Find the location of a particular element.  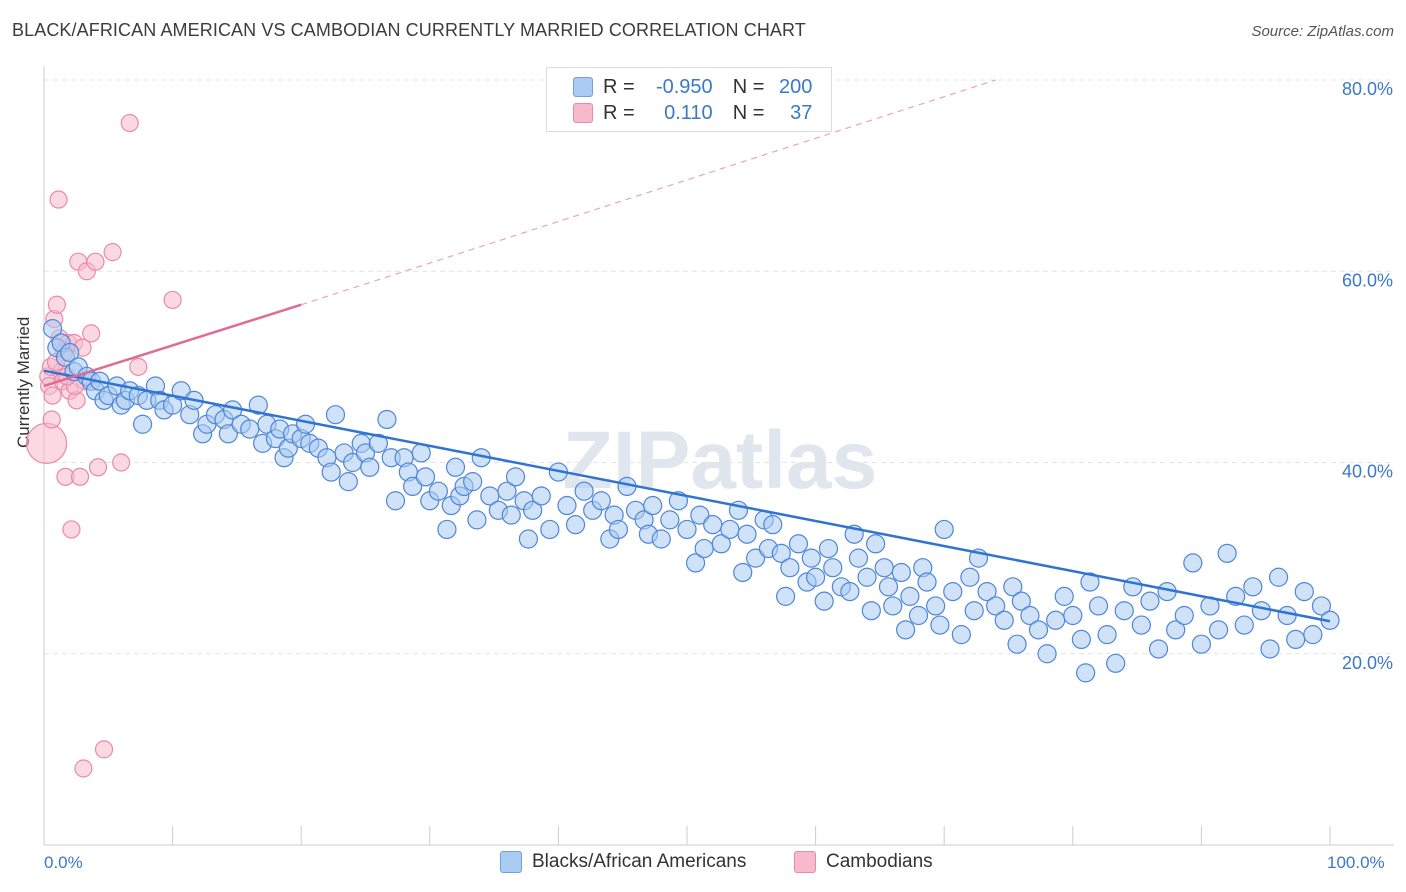

legend-item-blacks: Blacks/African Americans is located at coordinates (623, 862).